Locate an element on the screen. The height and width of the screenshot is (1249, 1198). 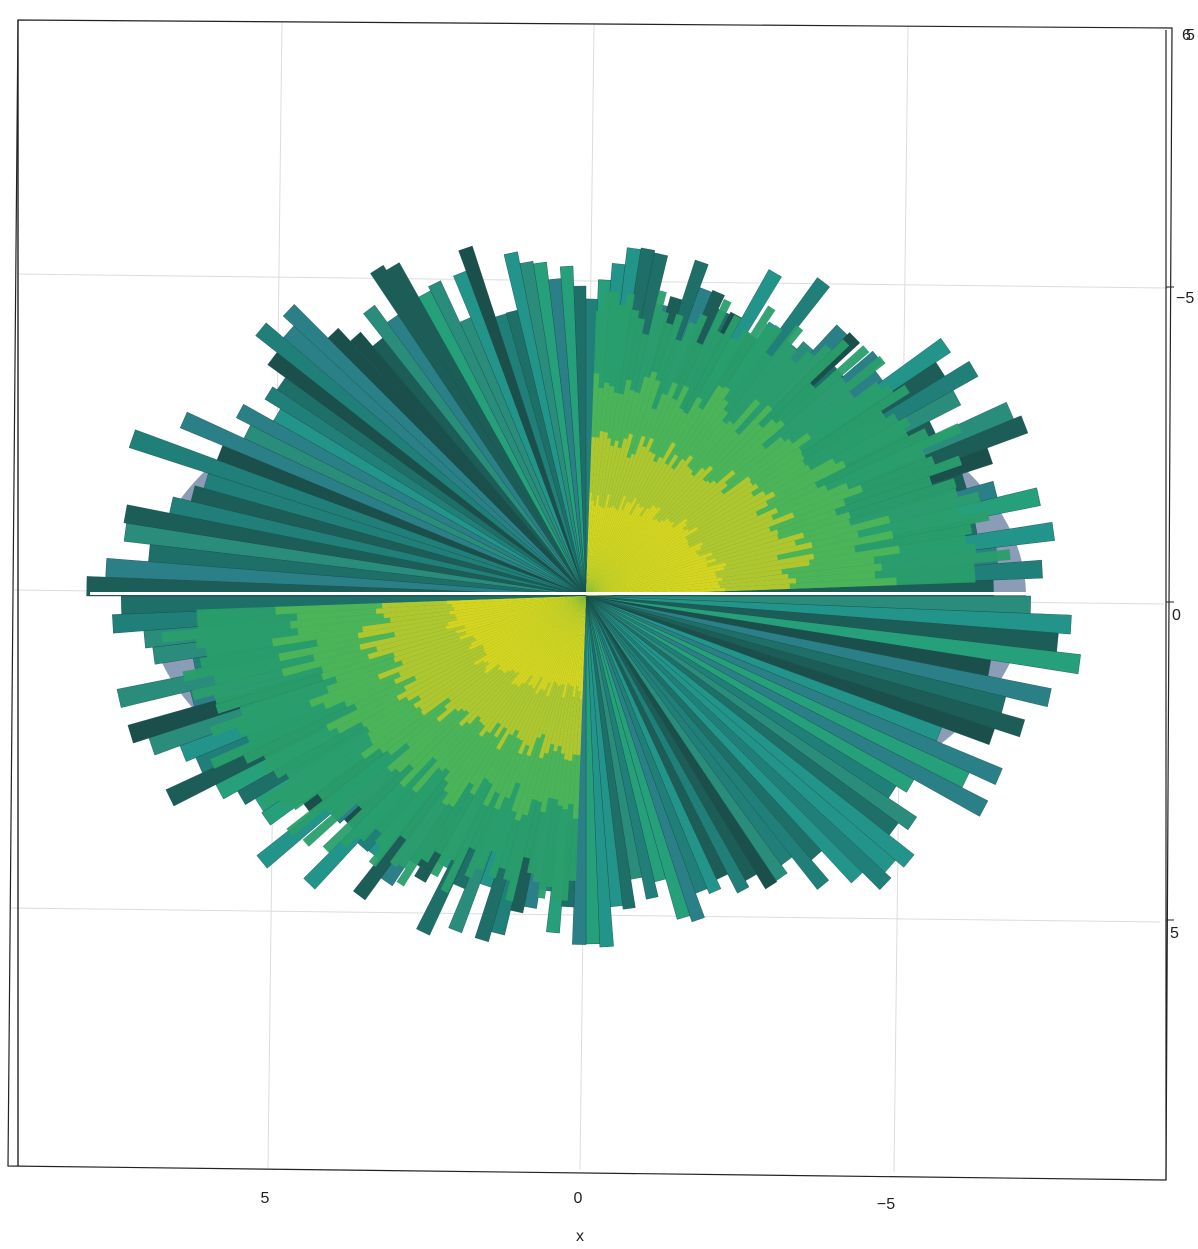
y-tick-label: 0 is located at coordinates (1176, 615).